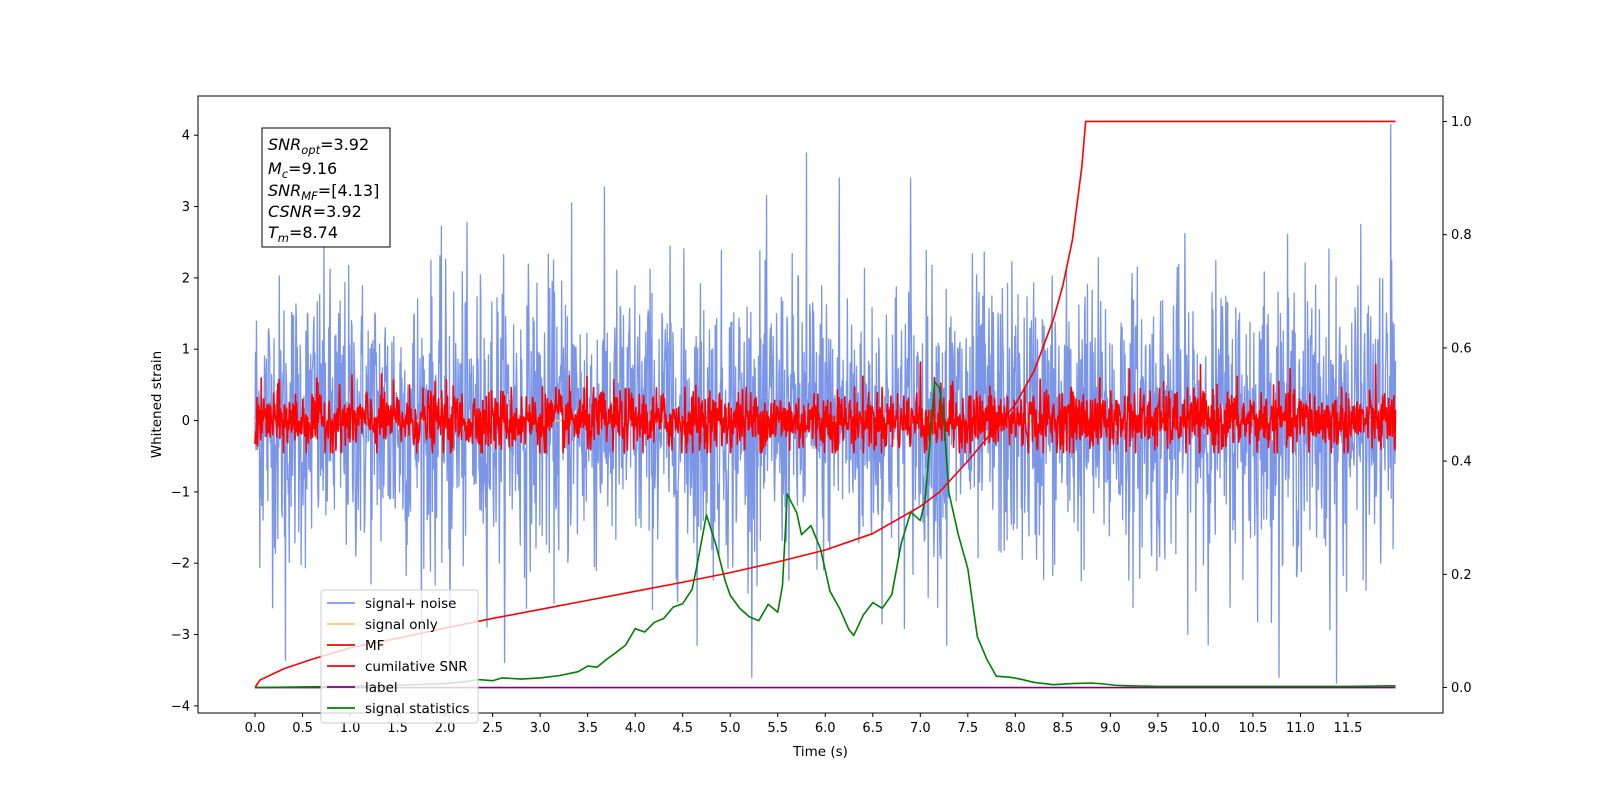 The width and height of the screenshot is (1600, 804). What do you see at coordinates (1063, 728) in the screenshot?
I see `x-tick-label: 8.5` at bounding box center [1063, 728].